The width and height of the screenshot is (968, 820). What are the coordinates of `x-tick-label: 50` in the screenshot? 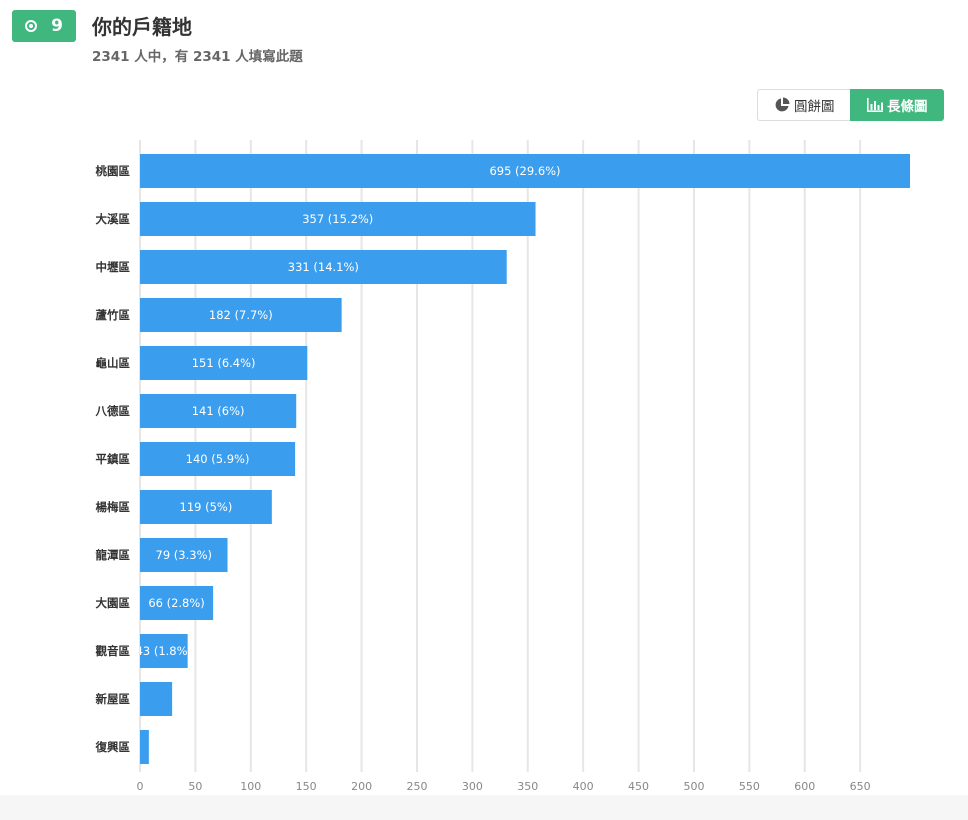 It's located at (195, 786).